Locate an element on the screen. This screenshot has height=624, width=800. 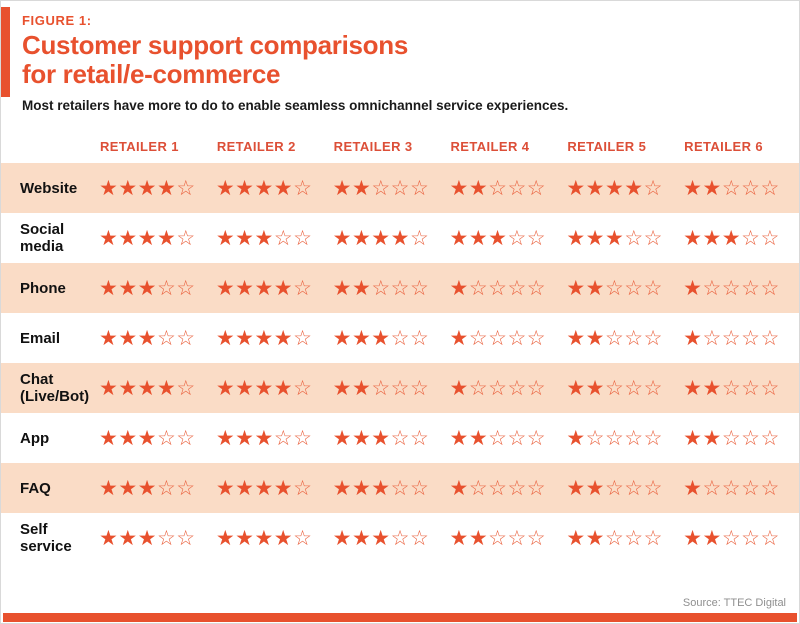
table-row: Email ★★★☆☆ ★★★★☆ ★★★☆☆ ★☆☆☆☆ ★★☆☆☆ ★☆☆☆☆ is located at coordinates (400, 338).